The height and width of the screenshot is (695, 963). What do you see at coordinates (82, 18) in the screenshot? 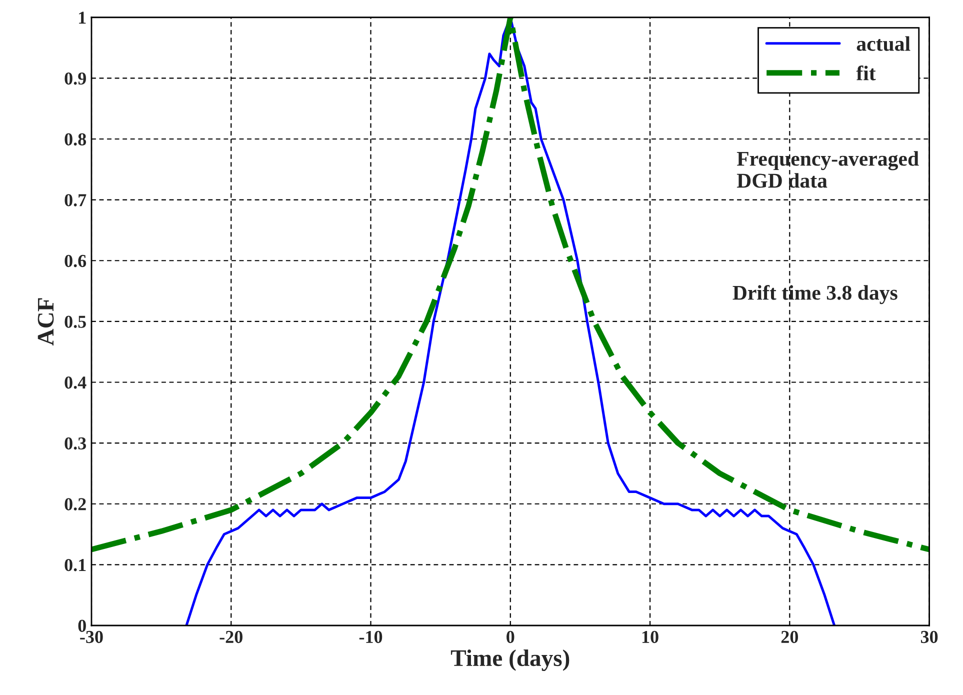
I see `y-tick-label: 1` at bounding box center [82, 18].